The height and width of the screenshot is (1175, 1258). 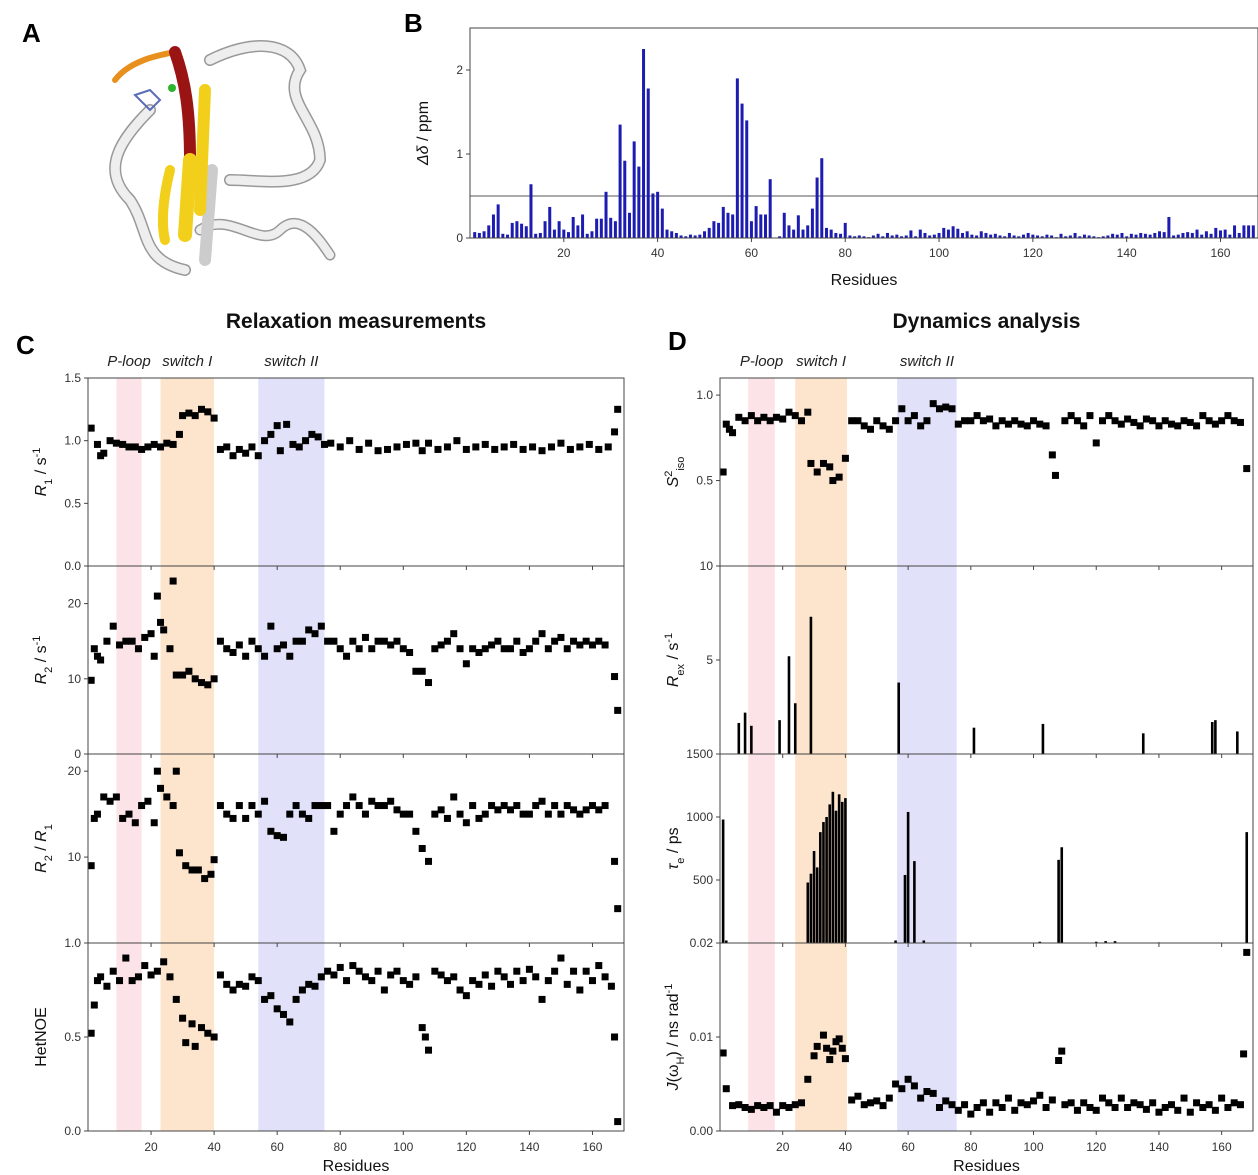 What do you see at coordinates (145, 66) in the screenshot?
I see `p-loop` at bounding box center [145, 66].